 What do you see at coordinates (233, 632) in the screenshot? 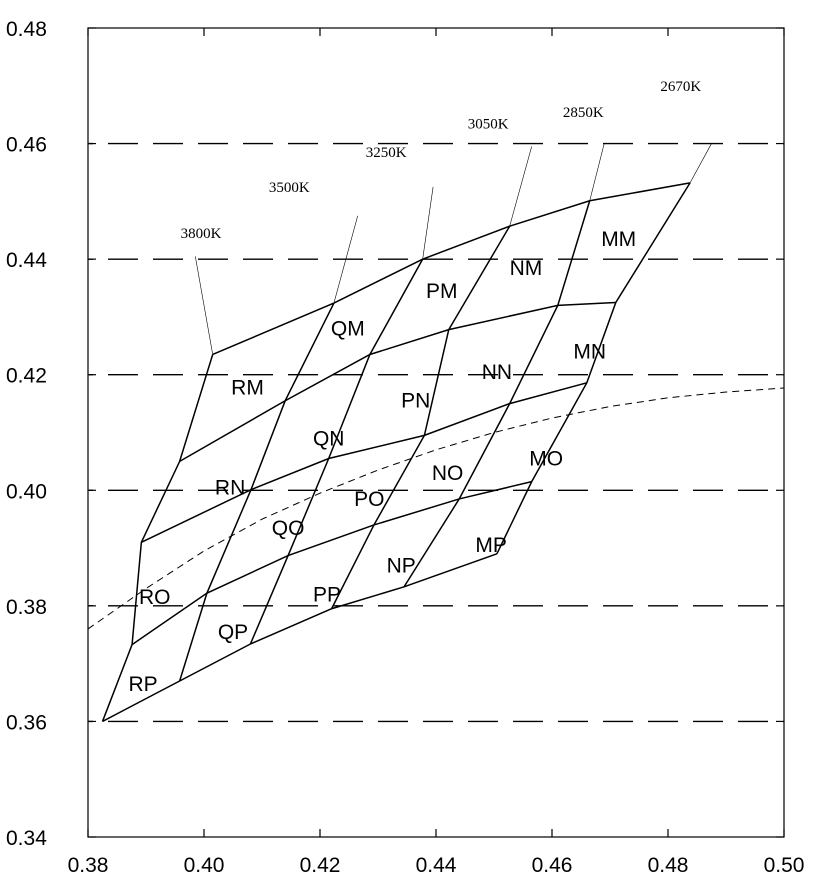
I see `bin-label-QP: QP` at bounding box center [233, 632].